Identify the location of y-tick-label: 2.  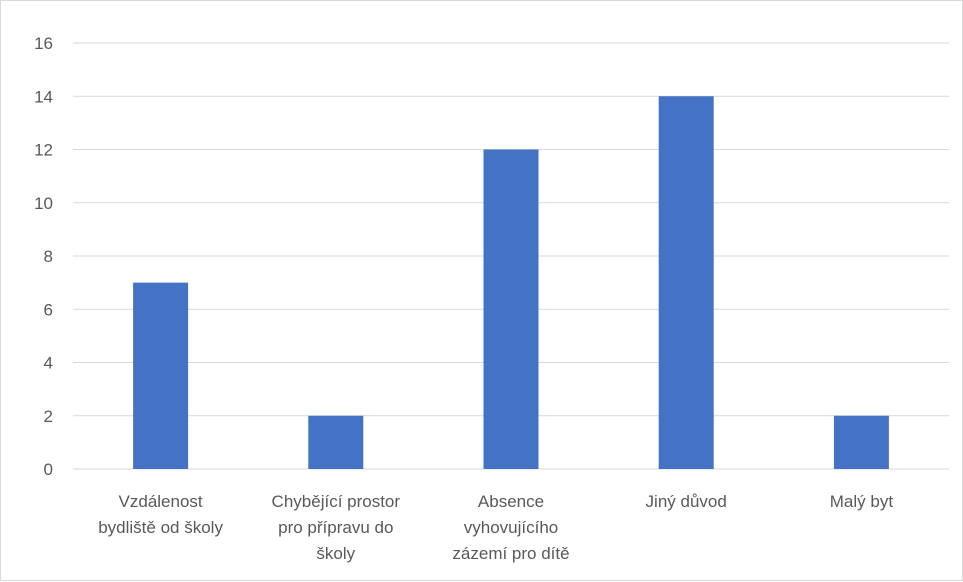
(48, 416).